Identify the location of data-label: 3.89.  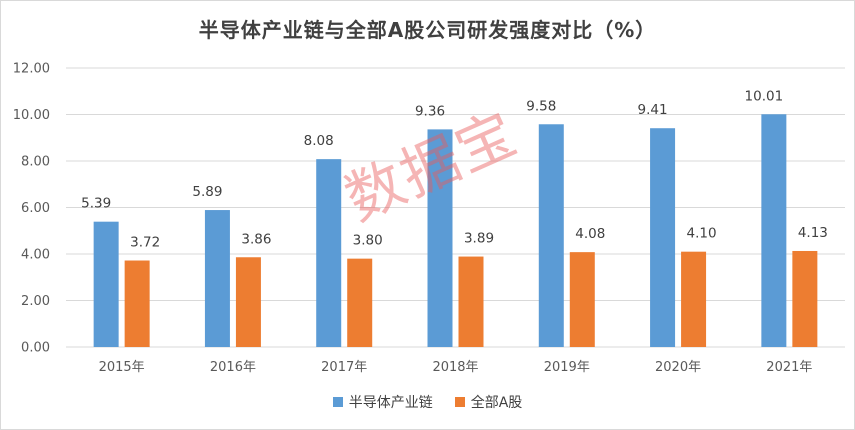
(479, 239).